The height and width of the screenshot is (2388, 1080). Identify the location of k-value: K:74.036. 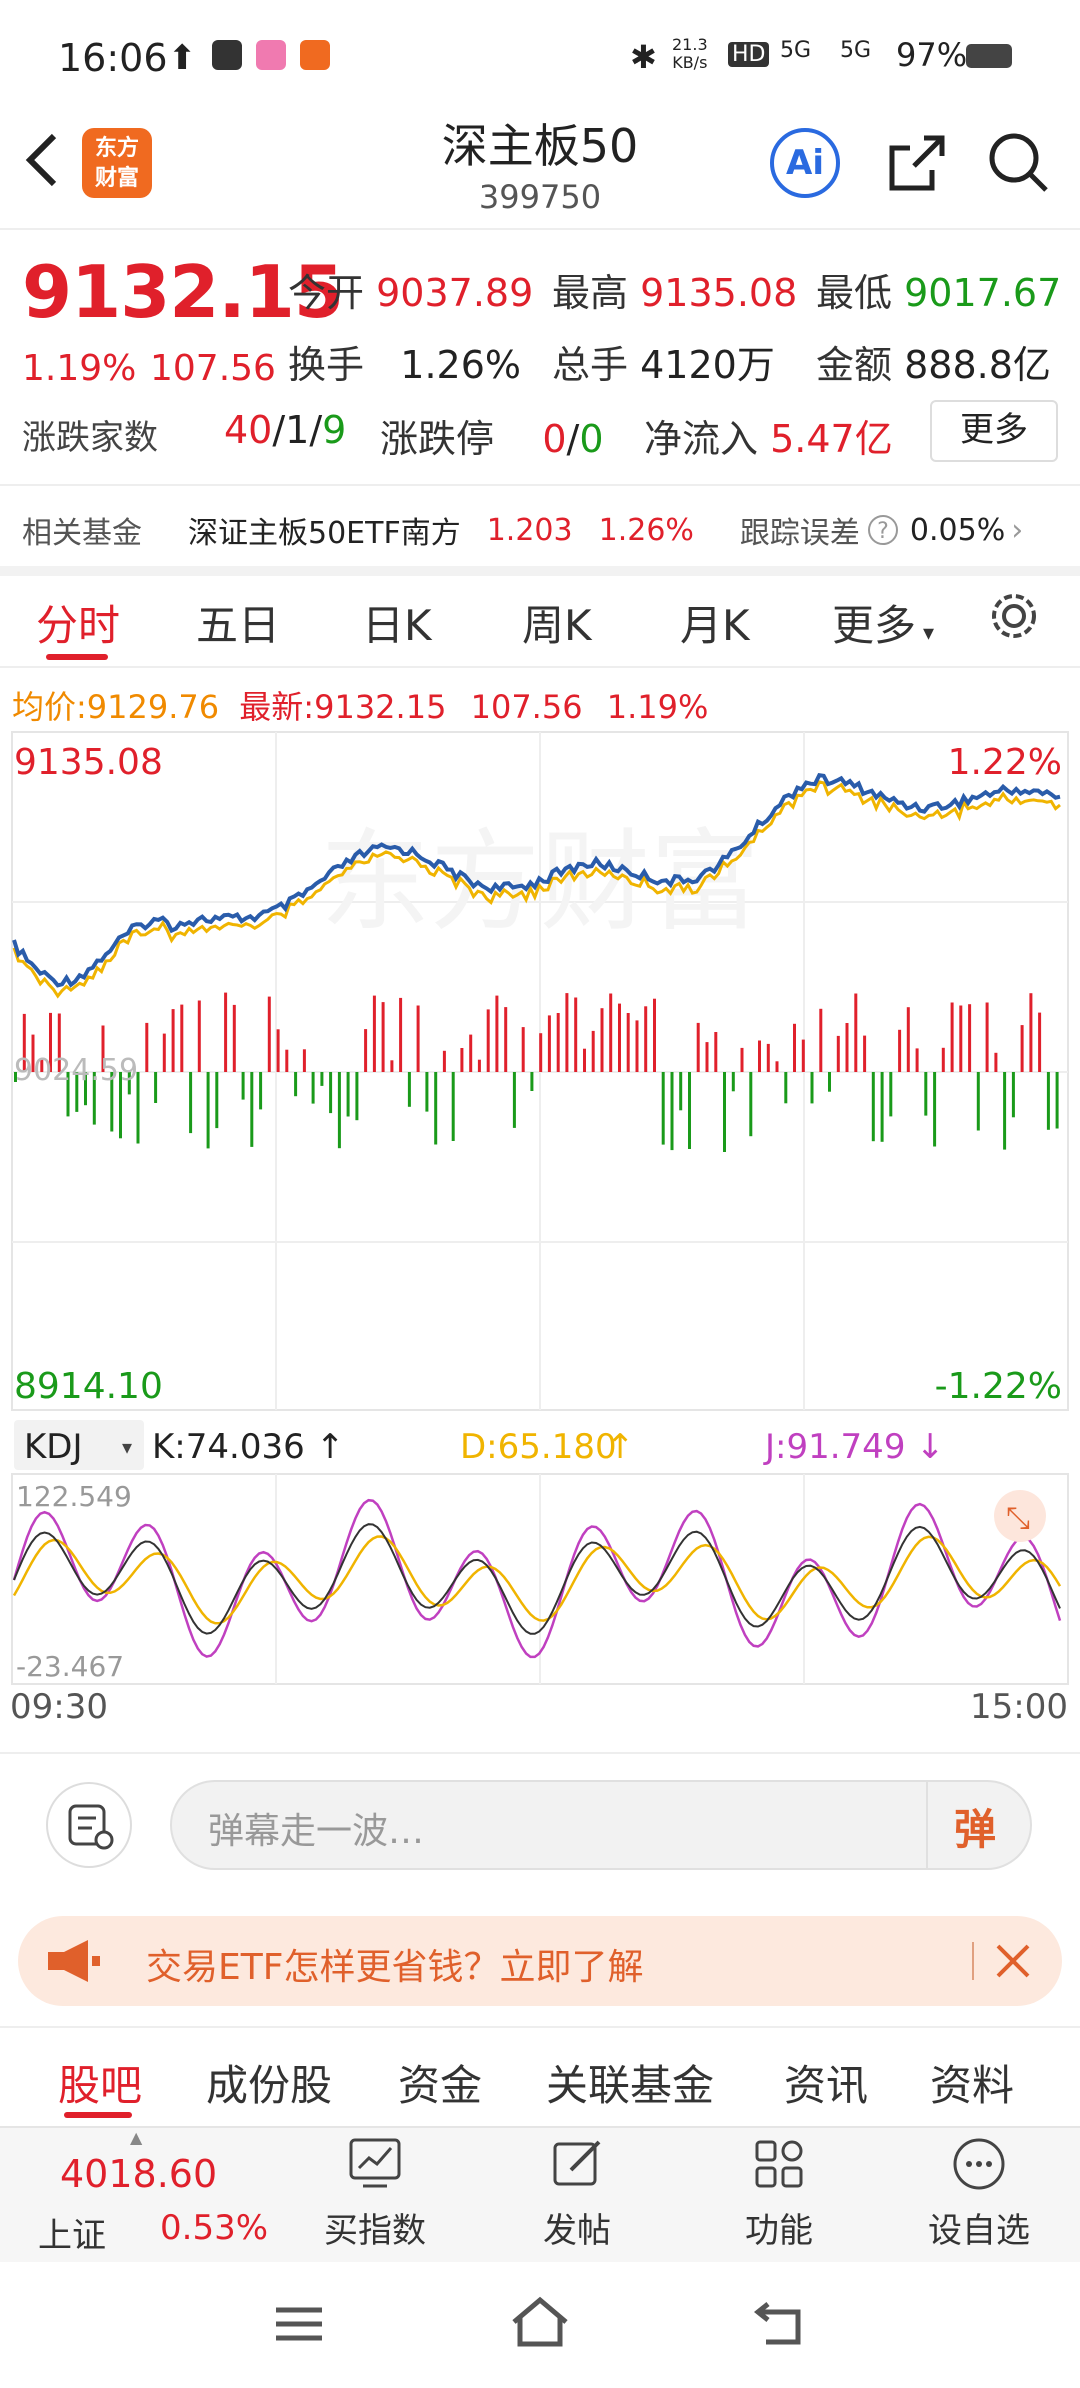
(228, 1447).